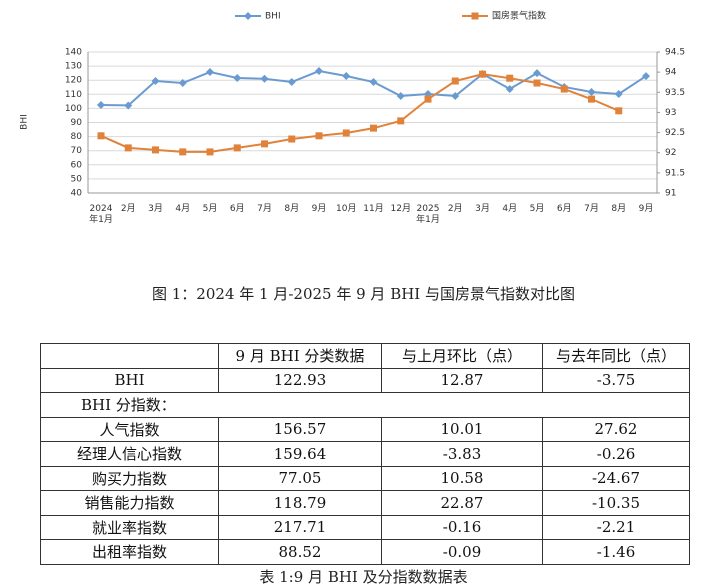  What do you see at coordinates (462, 380) in the screenshot?
I see `table-cell: 12.87` at bounding box center [462, 380].